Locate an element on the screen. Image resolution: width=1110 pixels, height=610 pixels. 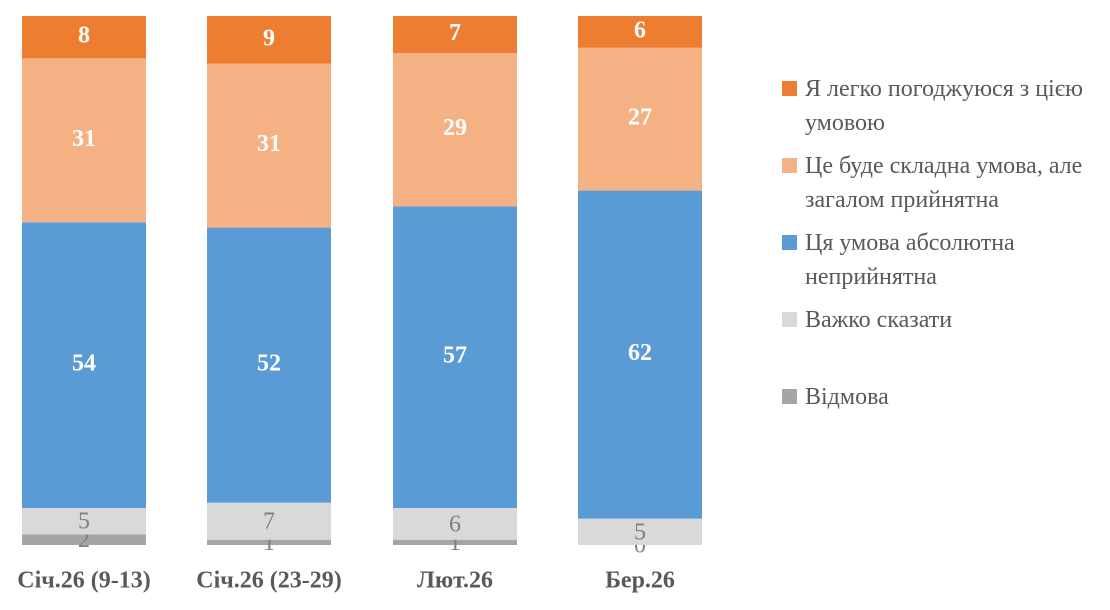
x-tick-label: Лют.26 is located at coordinates (455, 581).